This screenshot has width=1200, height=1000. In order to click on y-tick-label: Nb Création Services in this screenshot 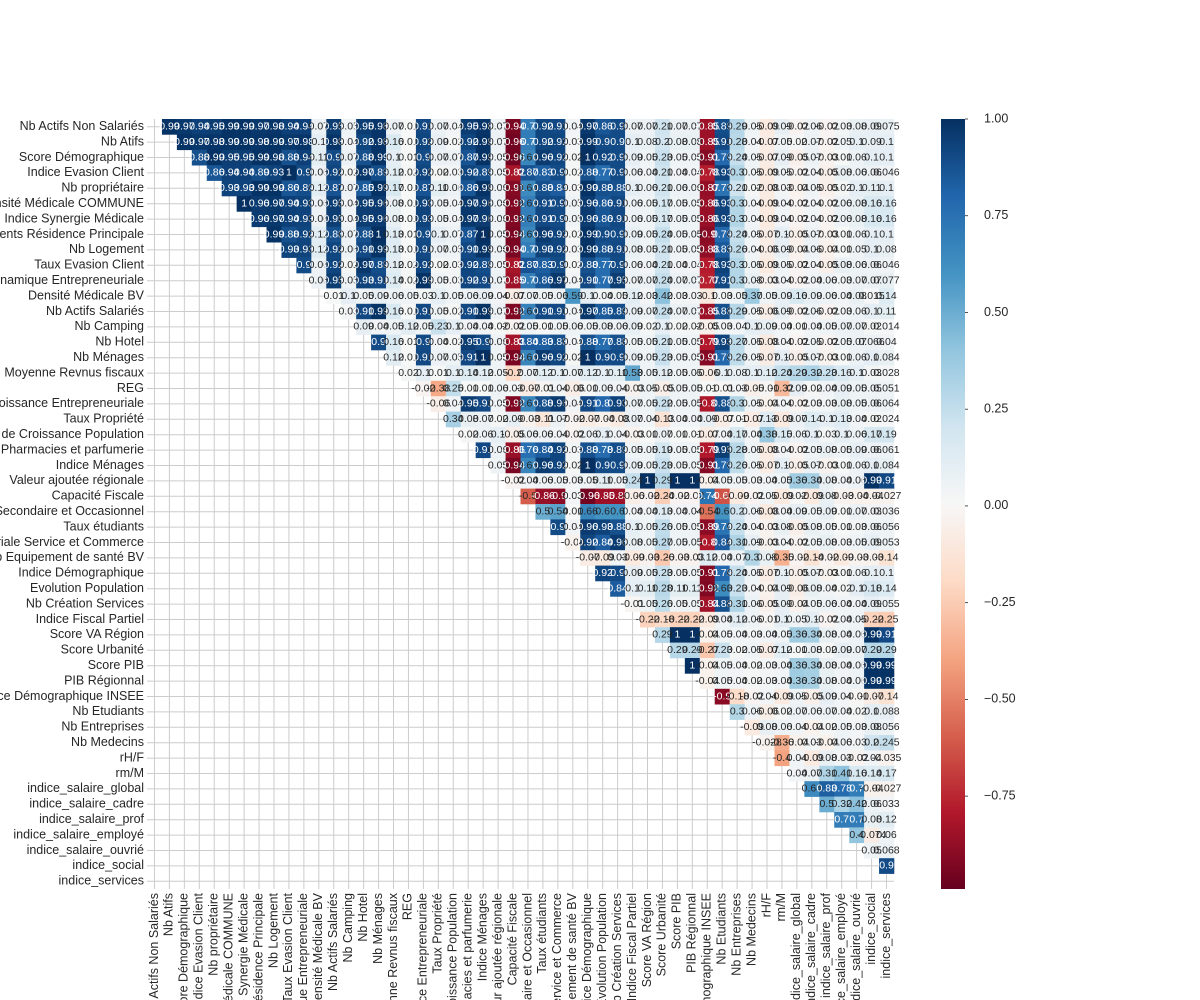, I will do `click(85, 603)`.